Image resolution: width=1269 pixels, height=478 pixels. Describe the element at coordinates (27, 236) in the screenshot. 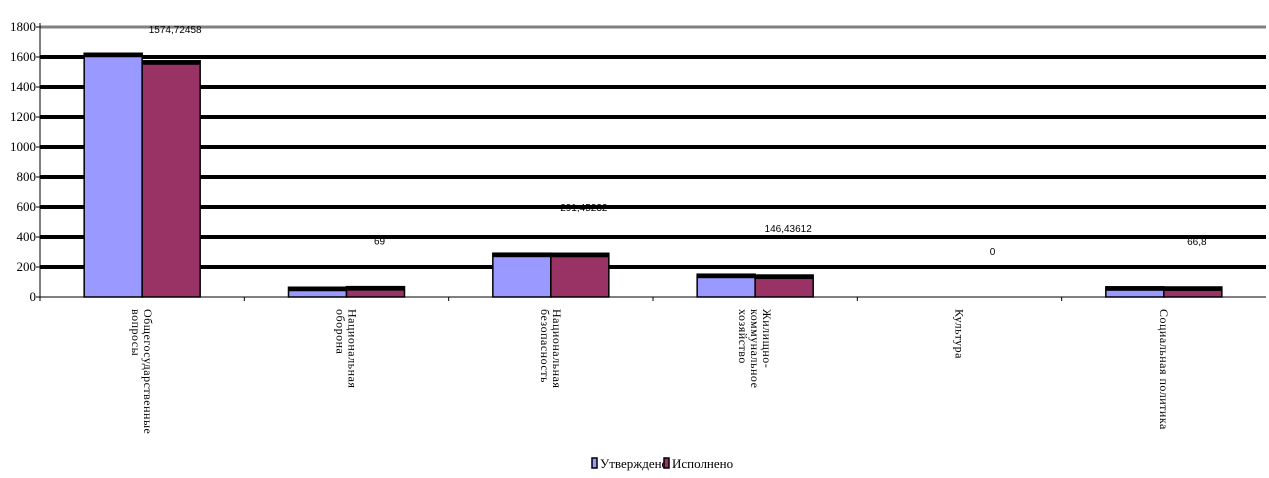

I see `y-tick-label: 400` at that location.